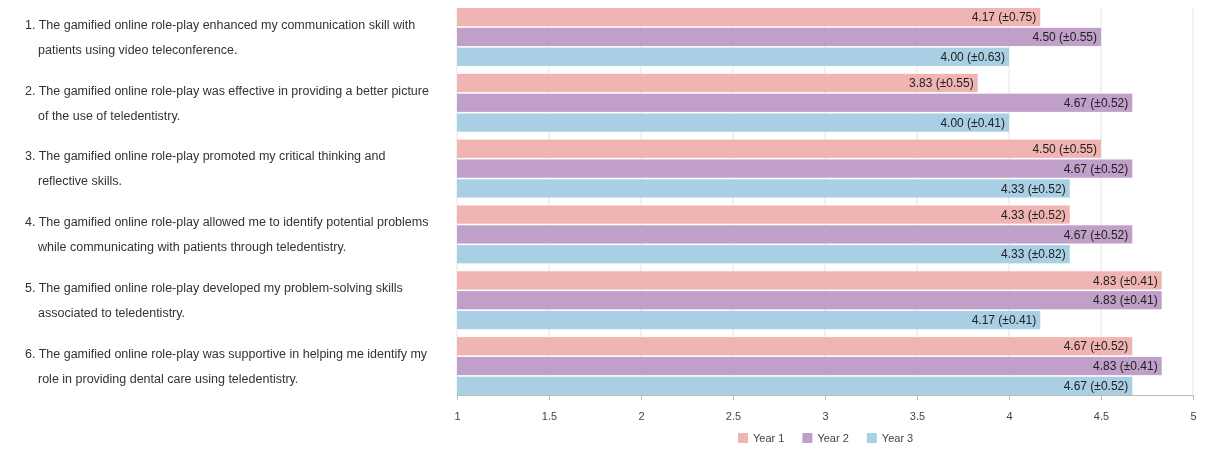 Image resolution: width=1211 pixels, height=452 pixels. What do you see at coordinates (733, 415) in the screenshot?
I see `x-tick-label: 2.5` at bounding box center [733, 415].